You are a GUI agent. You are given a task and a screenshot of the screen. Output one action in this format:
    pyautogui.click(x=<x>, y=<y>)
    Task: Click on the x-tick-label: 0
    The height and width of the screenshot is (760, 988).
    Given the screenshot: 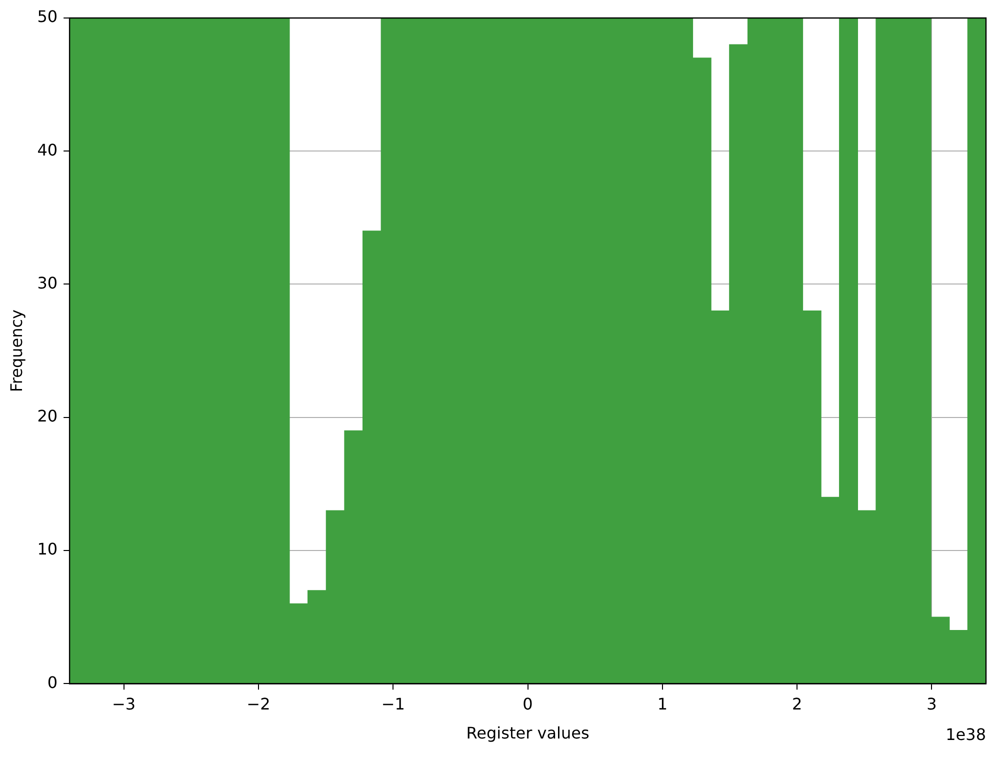 What is the action you would take?
    pyautogui.click(x=527, y=704)
    